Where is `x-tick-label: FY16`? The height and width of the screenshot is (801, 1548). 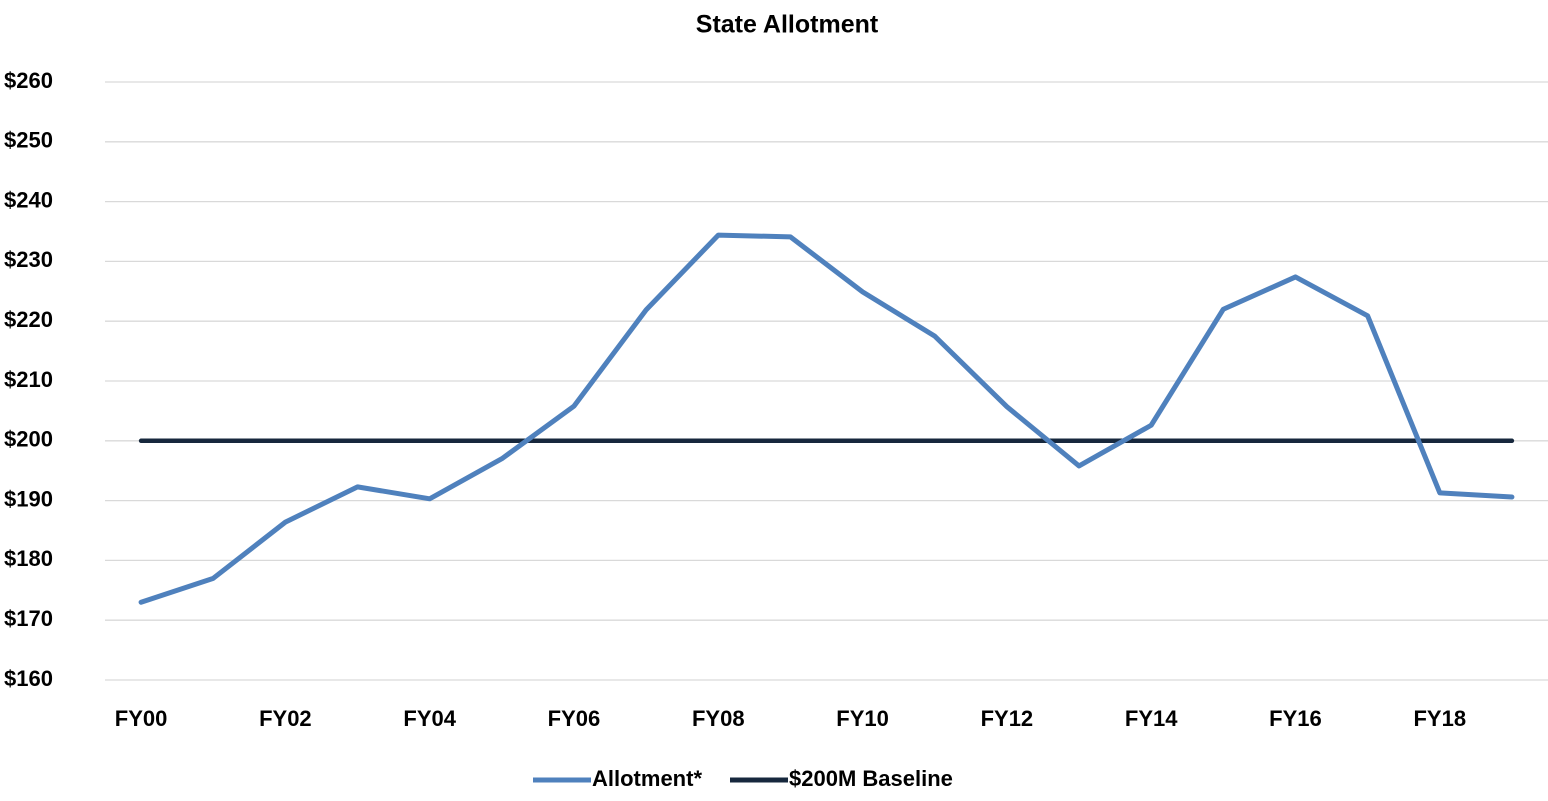 x-tick-label: FY16 is located at coordinates (1295, 718).